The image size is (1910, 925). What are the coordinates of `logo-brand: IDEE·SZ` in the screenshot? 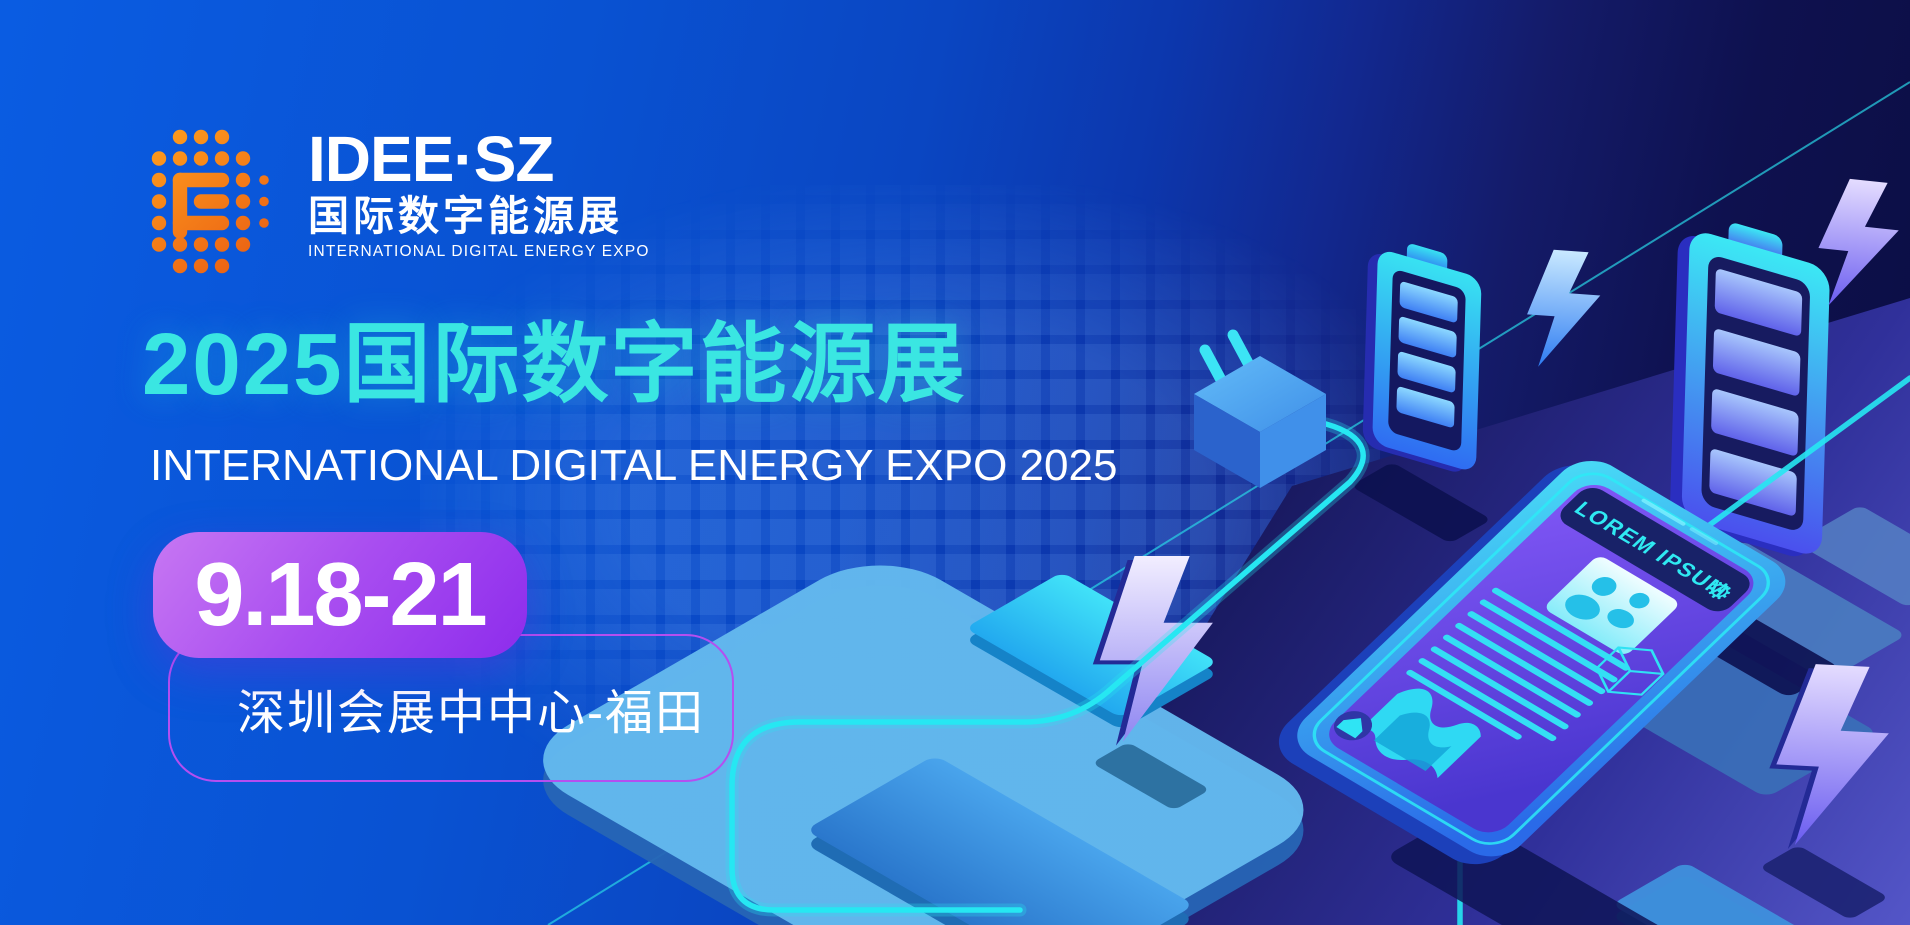 It's located at (431, 159).